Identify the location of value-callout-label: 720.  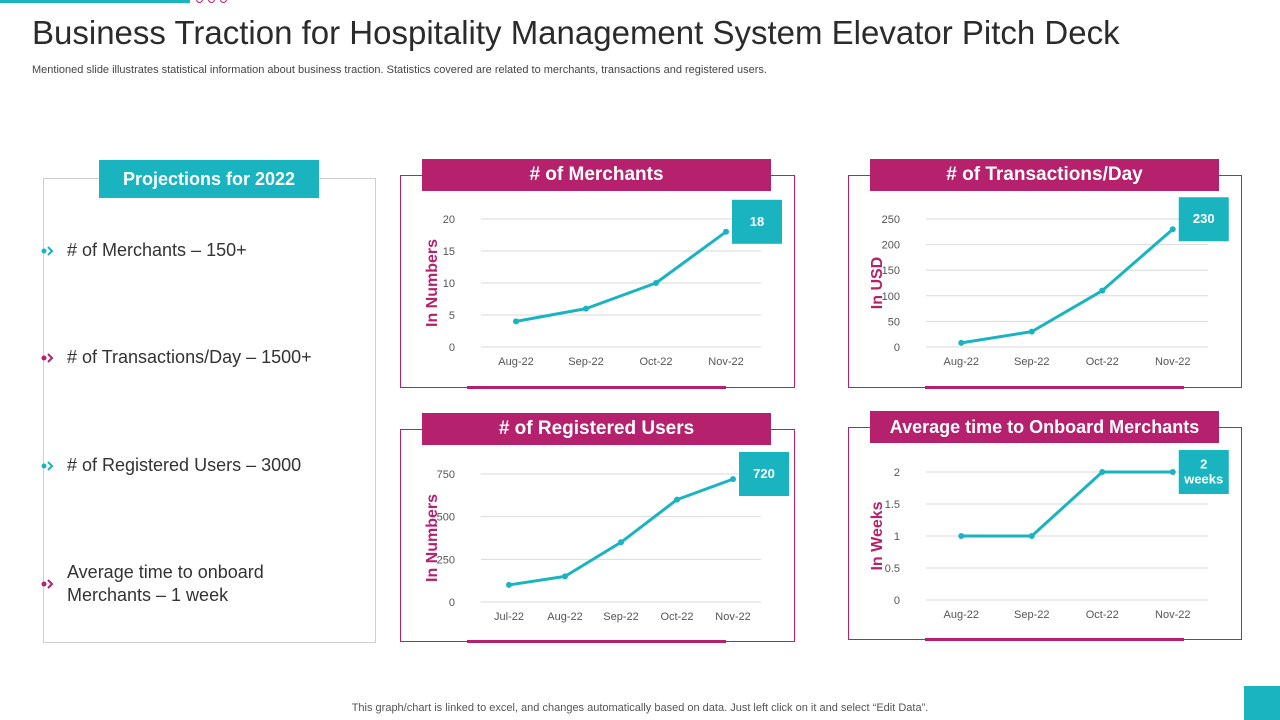
(764, 473).